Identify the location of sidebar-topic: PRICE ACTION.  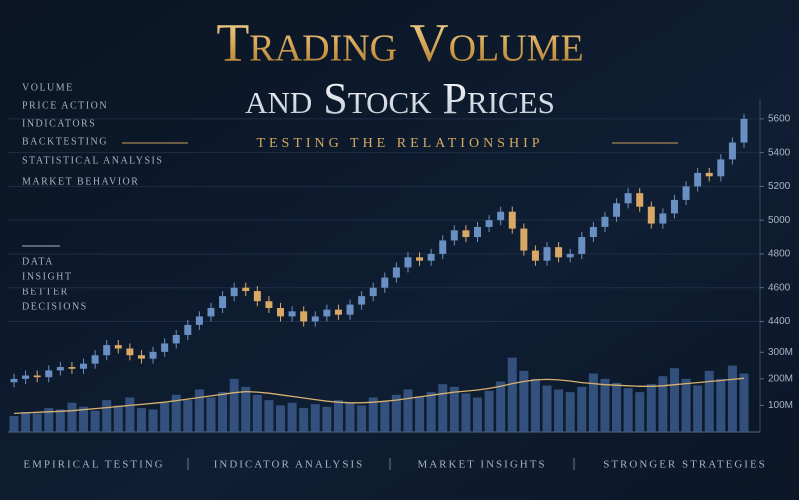
(65, 105).